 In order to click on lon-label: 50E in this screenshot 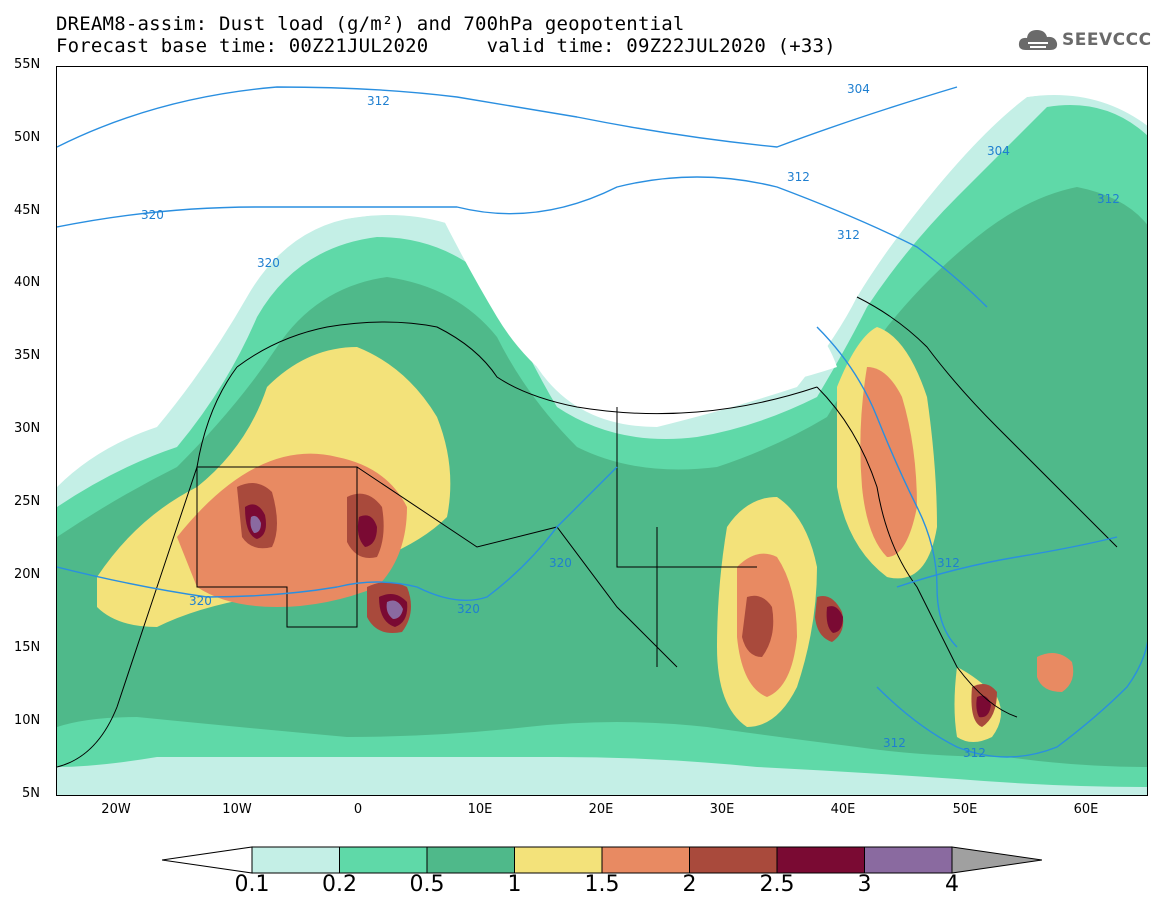, I will do `click(965, 809)`.